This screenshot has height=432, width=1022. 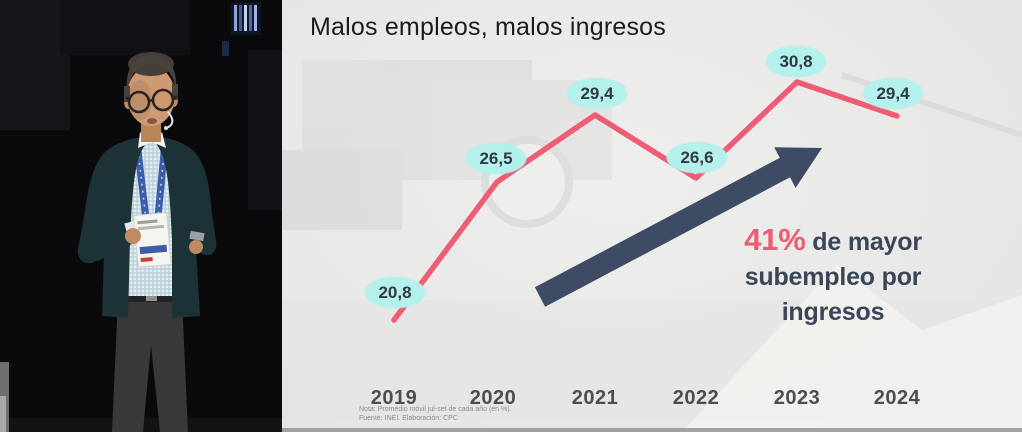 I want to click on background-tent-shape, so click(x=852, y=348).